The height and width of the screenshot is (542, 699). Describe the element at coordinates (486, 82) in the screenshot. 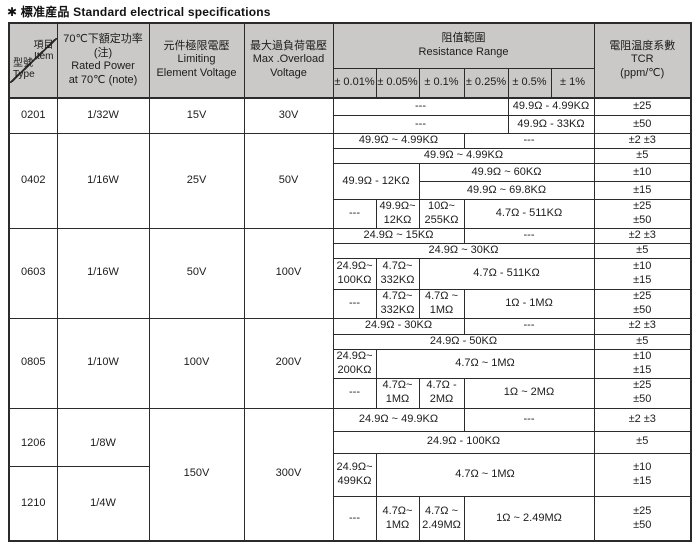

I see `header-tol-025: ± 0.25%` at that location.